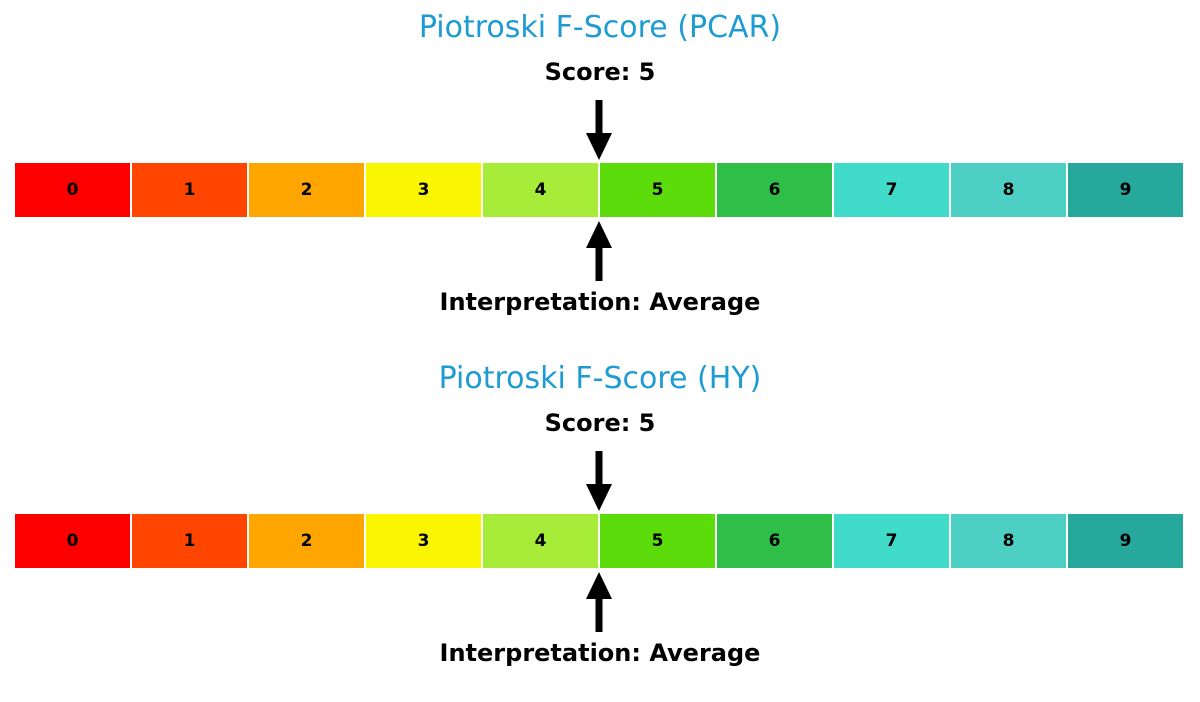 This screenshot has height=702, width=1200. What do you see at coordinates (600, 27) in the screenshot?
I see `chart-title-pcar: Piotroski F-Score (PCAR)` at bounding box center [600, 27].